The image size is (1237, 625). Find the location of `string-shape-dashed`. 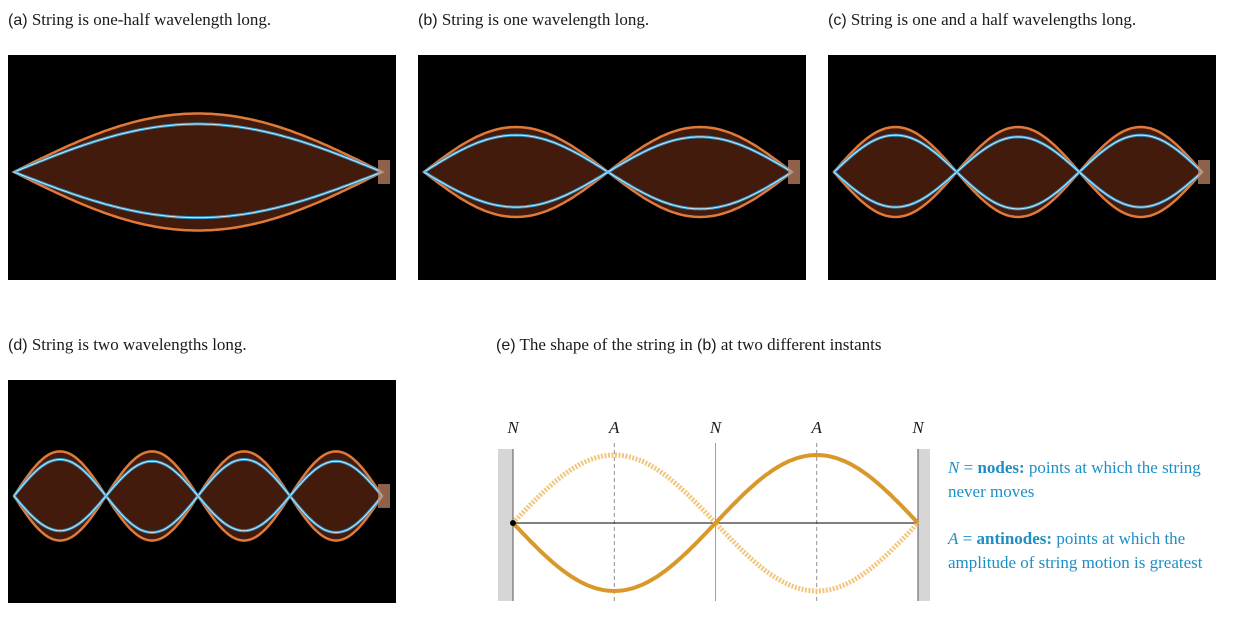

string-shape-dashed is located at coordinates (715, 523).